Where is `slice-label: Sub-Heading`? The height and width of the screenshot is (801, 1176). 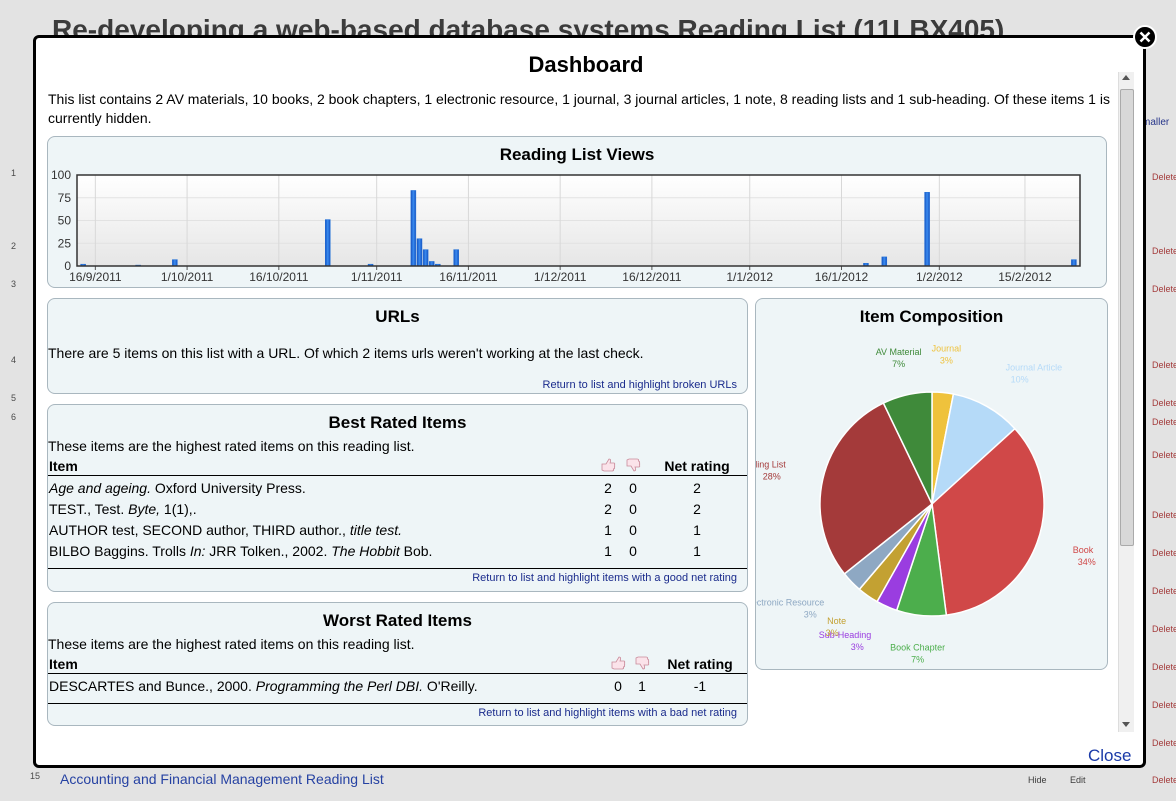 slice-label: Sub-Heading is located at coordinates (845, 635).